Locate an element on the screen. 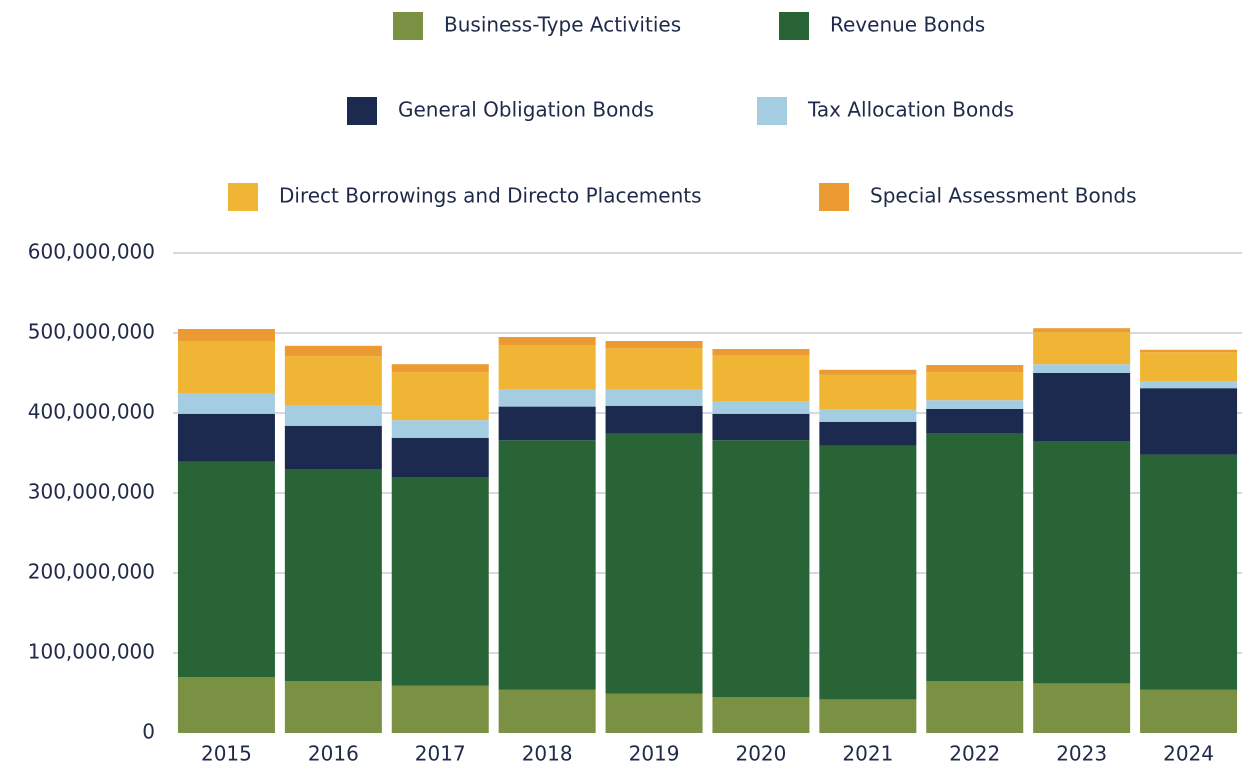 This screenshot has height=769, width=1244. y-tick-label: 0 is located at coordinates (148, 732).